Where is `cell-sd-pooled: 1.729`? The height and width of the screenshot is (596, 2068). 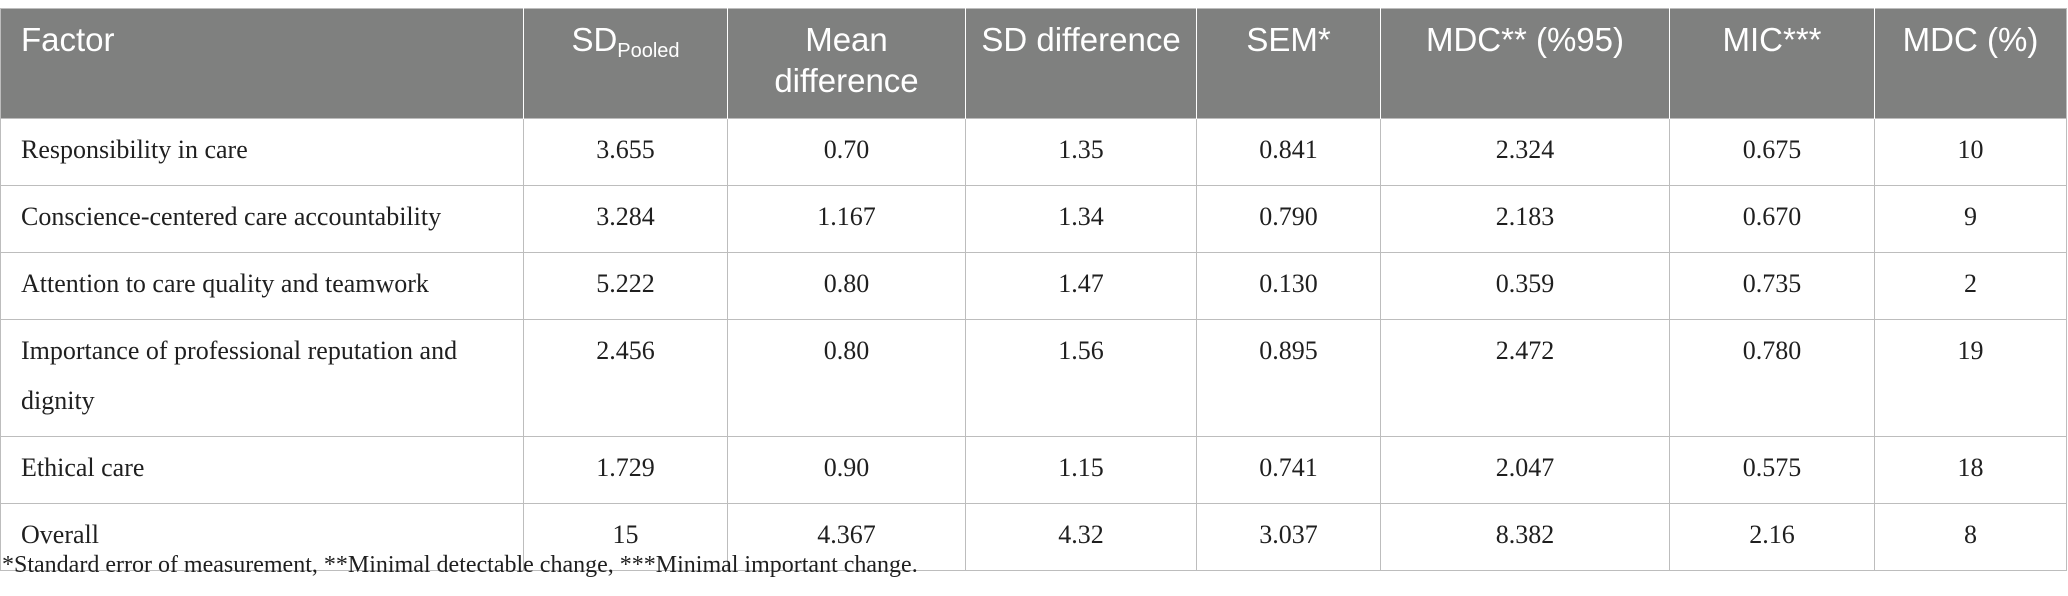 cell-sd-pooled: 1.729 is located at coordinates (625, 470).